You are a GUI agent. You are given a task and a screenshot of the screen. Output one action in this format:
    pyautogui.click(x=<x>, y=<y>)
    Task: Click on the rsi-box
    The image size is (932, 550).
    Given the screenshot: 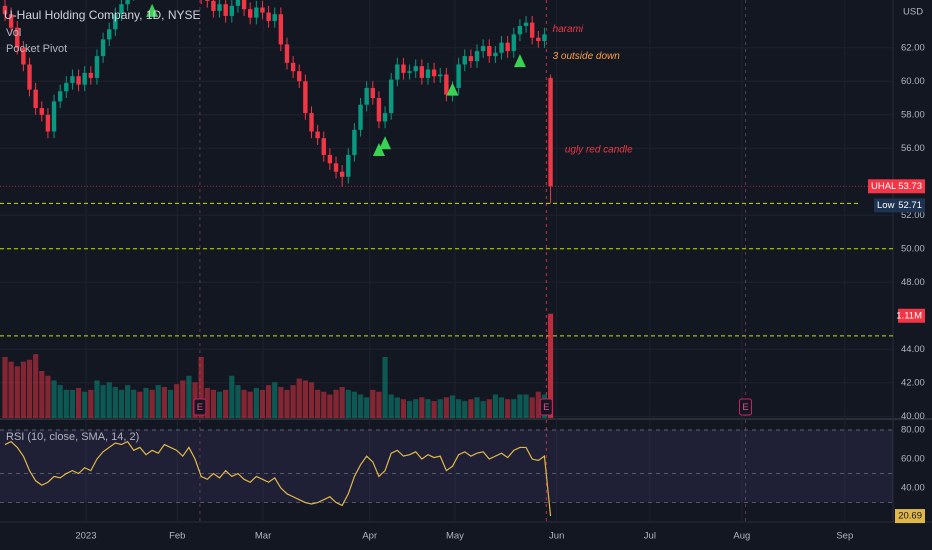 What is the action you would take?
    pyautogui.click(x=910, y=516)
    